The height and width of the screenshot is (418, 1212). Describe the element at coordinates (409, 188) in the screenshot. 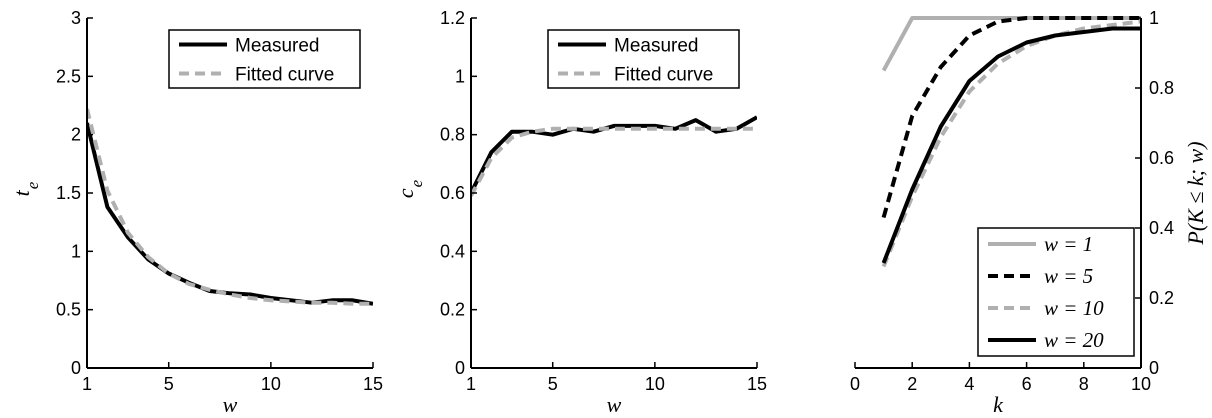

I see `y-axis-label: ce` at that location.